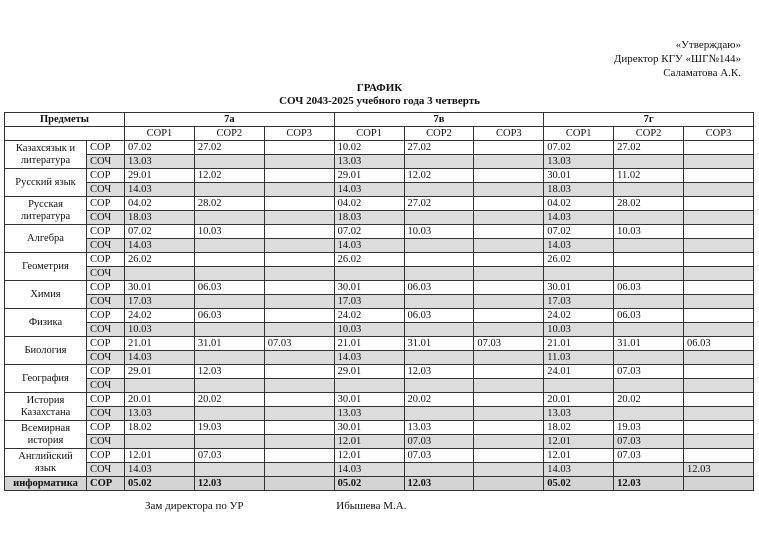 Image resolution: width=759 pixels, height=542 pixels. I want to click on date-cell: 21.01, so click(159, 343).